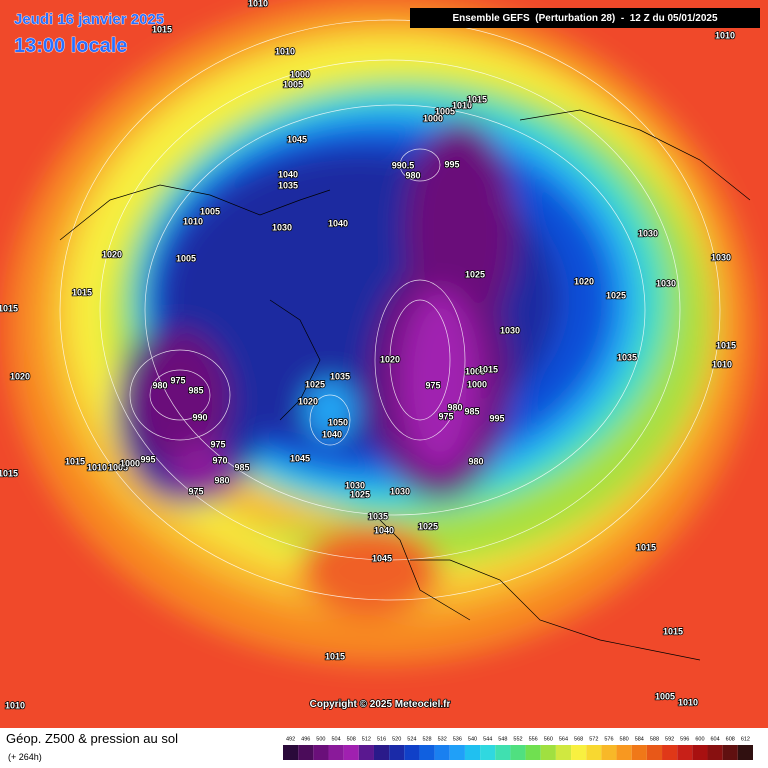 The width and height of the screenshot is (768, 768). I want to click on scale-label: 552, so click(517, 739).